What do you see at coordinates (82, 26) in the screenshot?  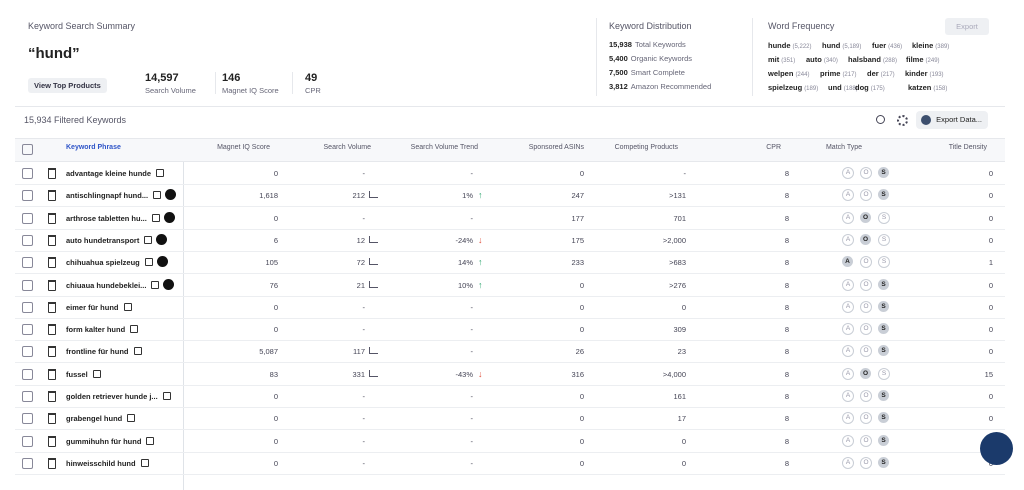 I see `panel-title: Keyword Search Summary` at bounding box center [82, 26].